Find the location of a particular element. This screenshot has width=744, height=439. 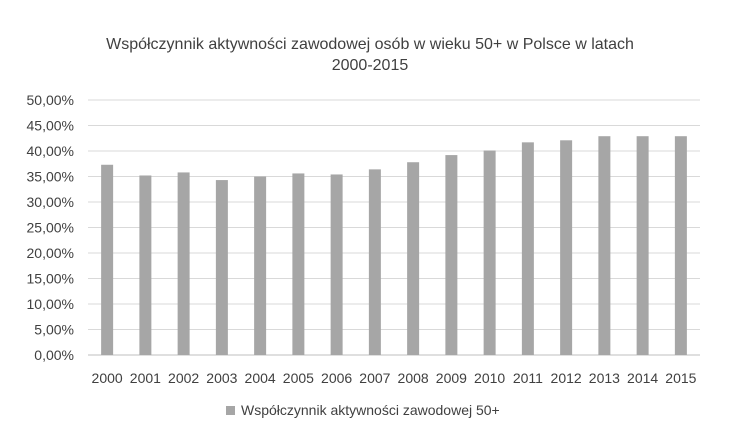

bar-2014 is located at coordinates (642, 245).